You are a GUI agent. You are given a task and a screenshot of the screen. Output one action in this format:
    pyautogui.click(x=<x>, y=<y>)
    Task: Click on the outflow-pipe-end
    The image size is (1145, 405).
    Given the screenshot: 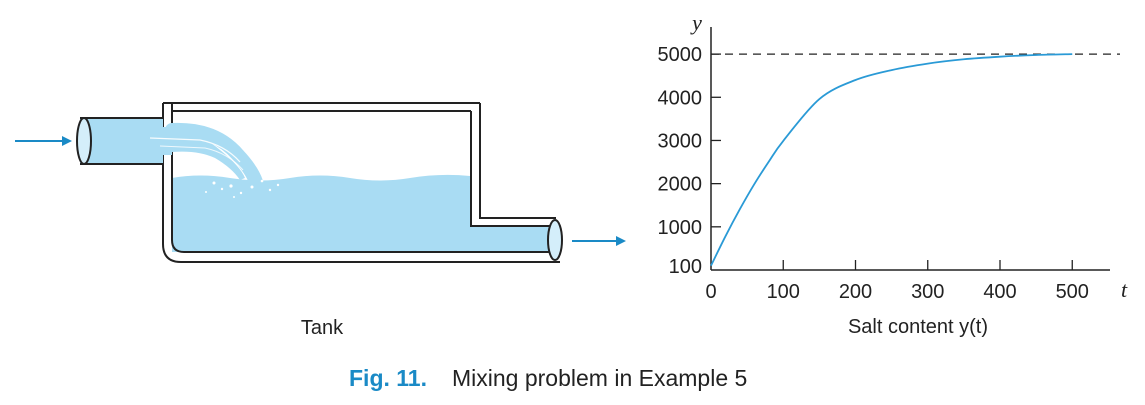 What is the action you would take?
    pyautogui.click(x=555, y=240)
    